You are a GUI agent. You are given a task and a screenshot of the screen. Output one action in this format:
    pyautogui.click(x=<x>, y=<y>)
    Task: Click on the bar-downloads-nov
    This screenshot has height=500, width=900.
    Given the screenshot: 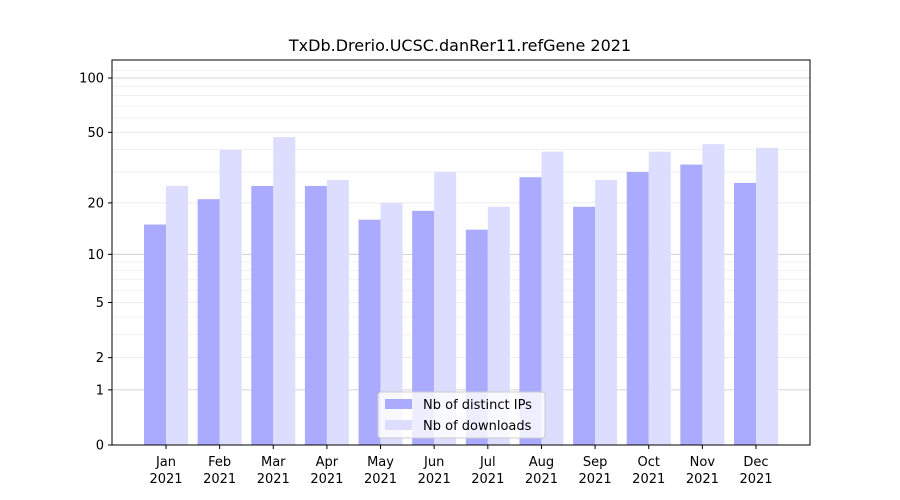 What is the action you would take?
    pyautogui.click(x=713, y=294)
    